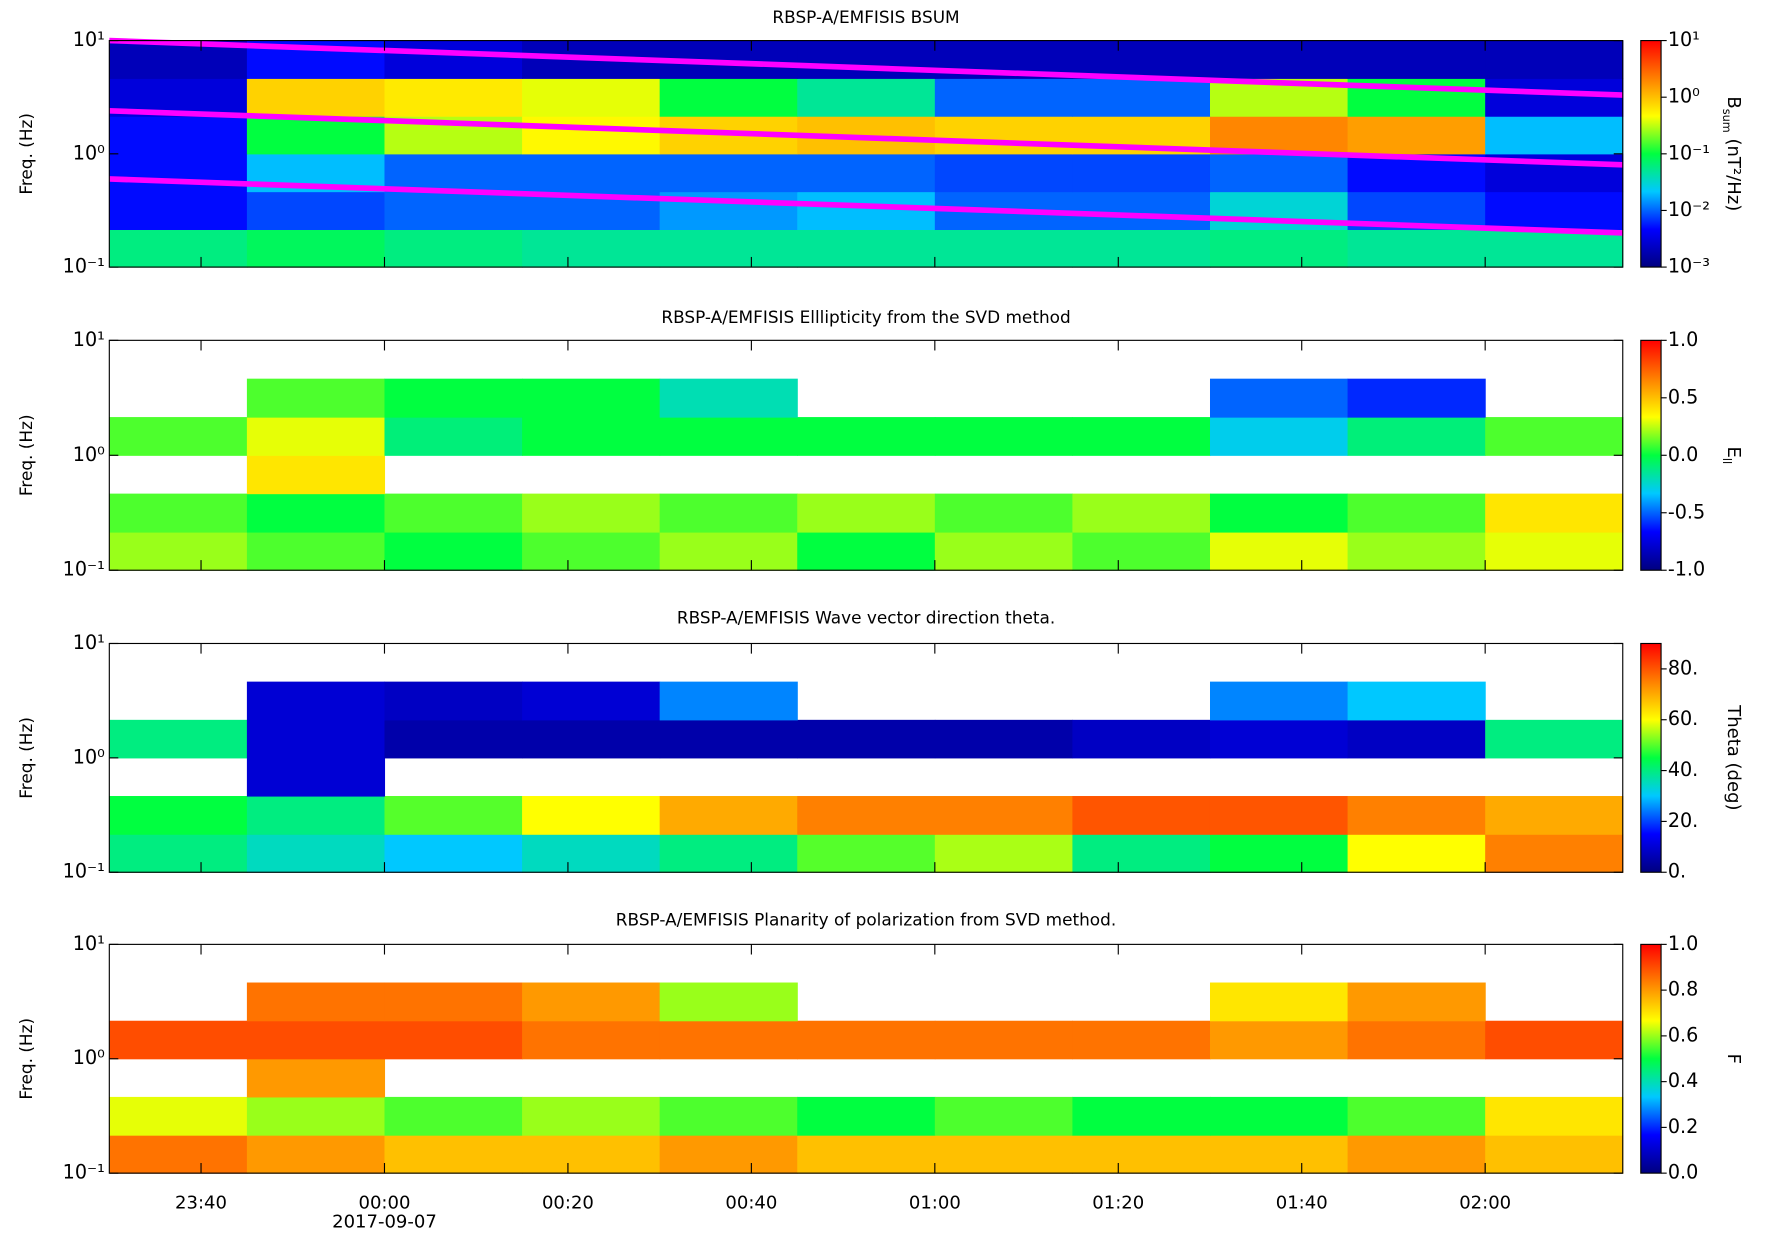  Describe the element at coordinates (1684, 39) in the screenshot. I see `colorbar-tick-label: 10¹` at that location.